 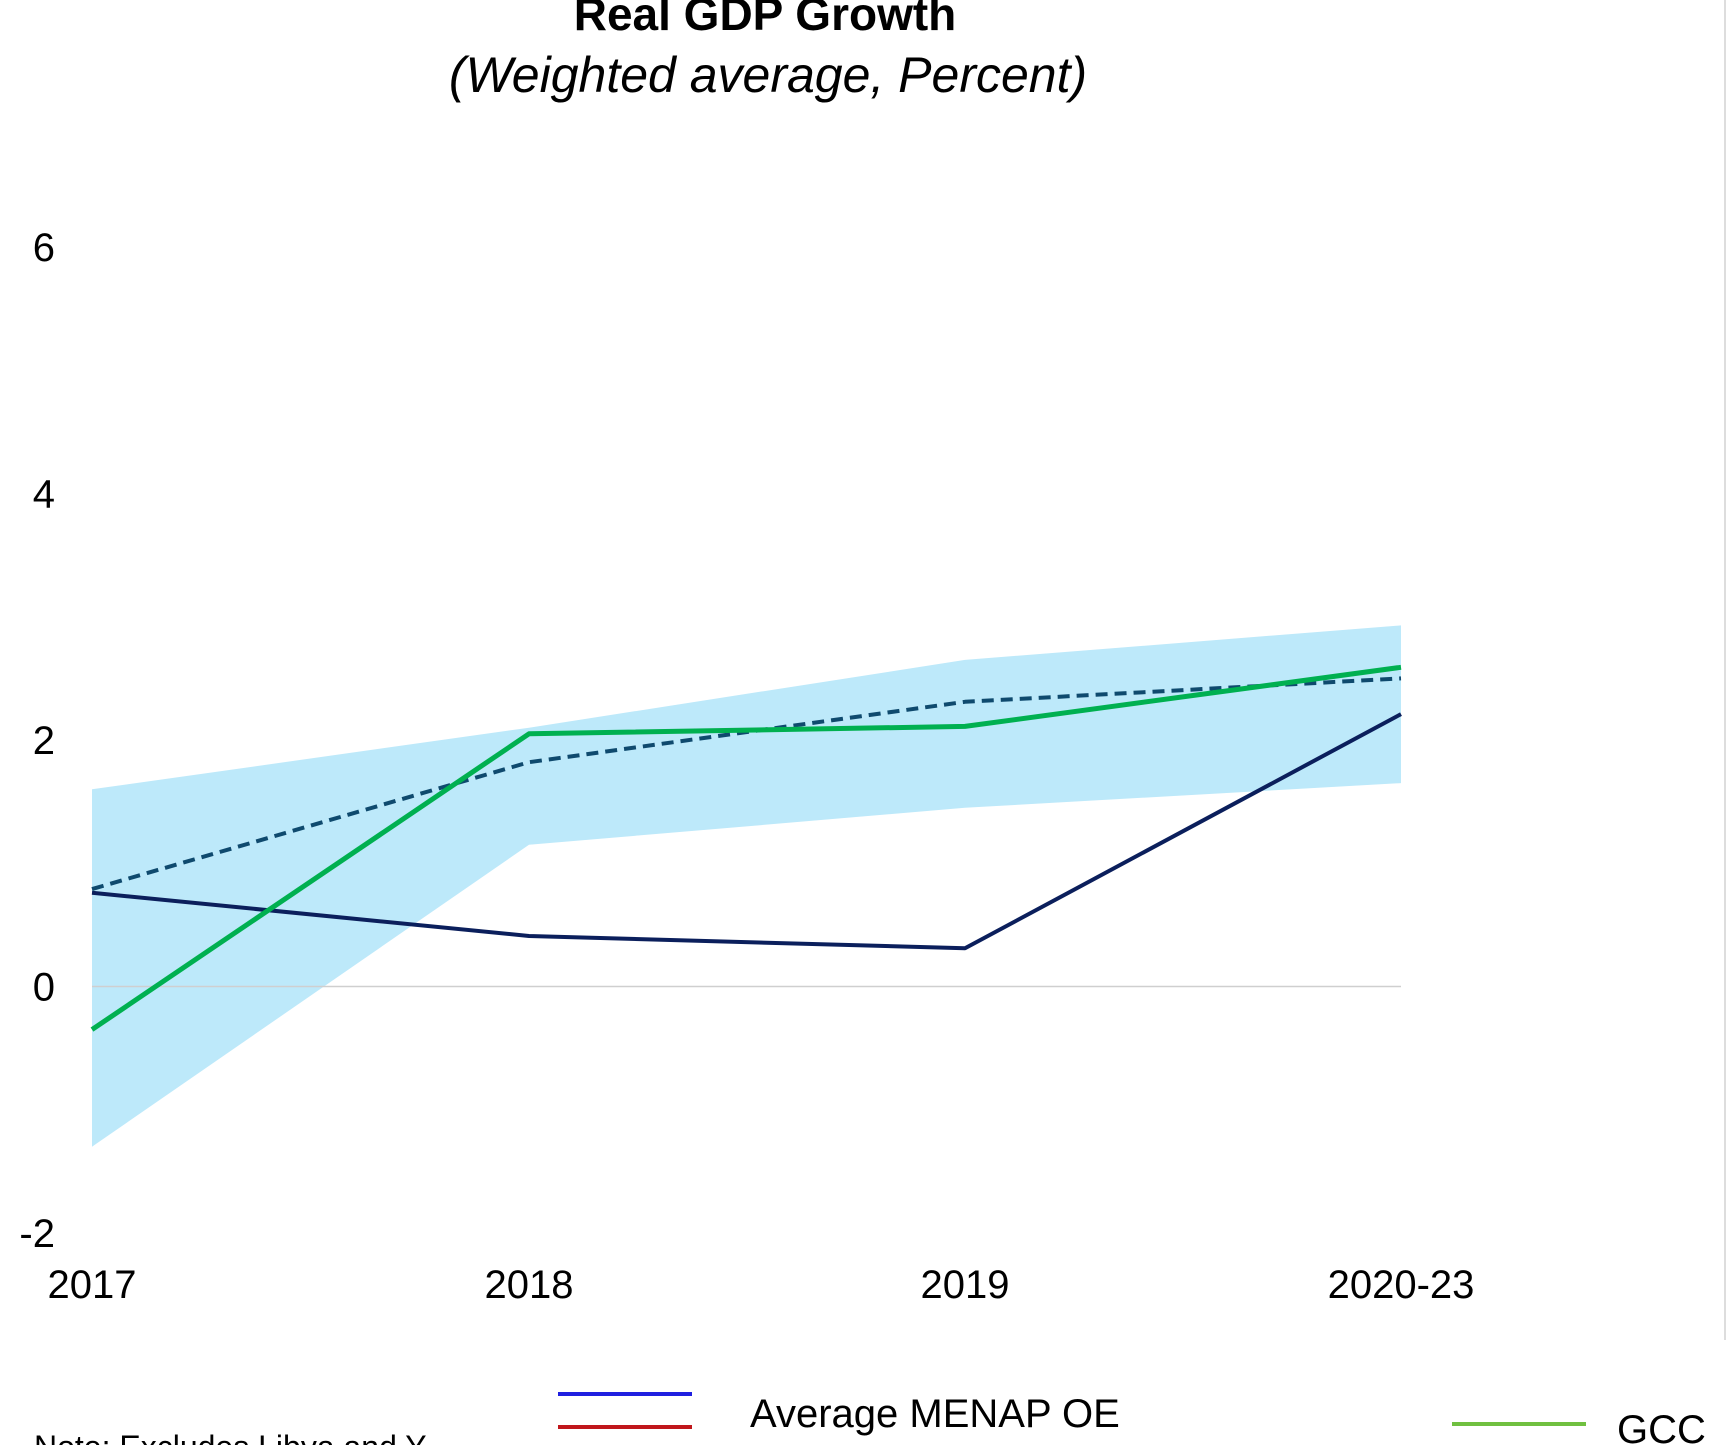 I want to click on y-tick-label: 0, so click(x=44, y=988).